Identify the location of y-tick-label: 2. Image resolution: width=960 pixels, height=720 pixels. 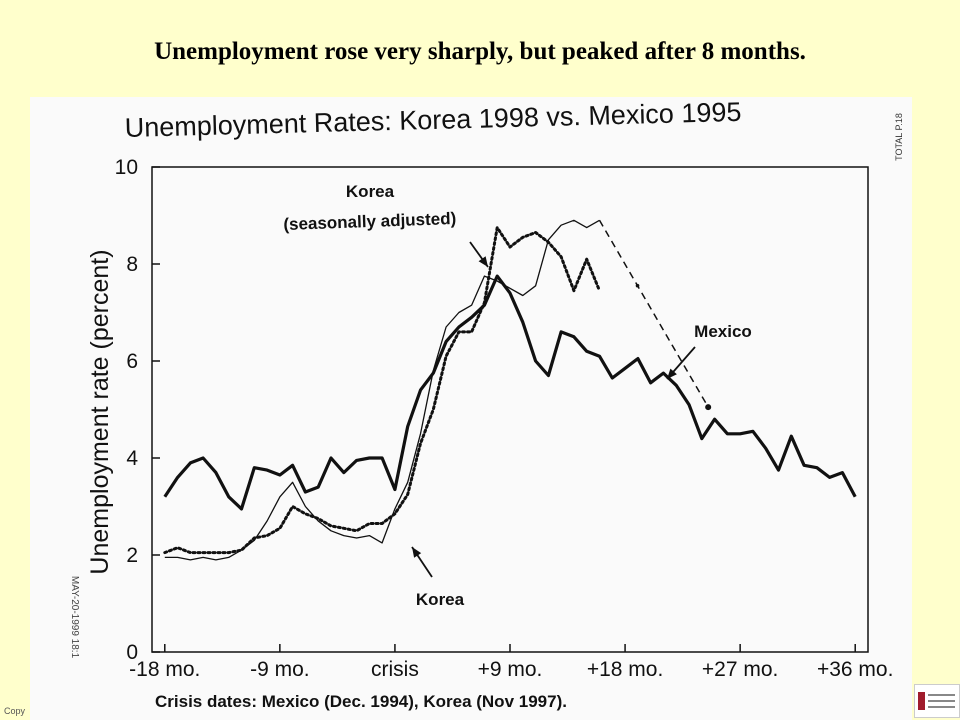
(132, 555).